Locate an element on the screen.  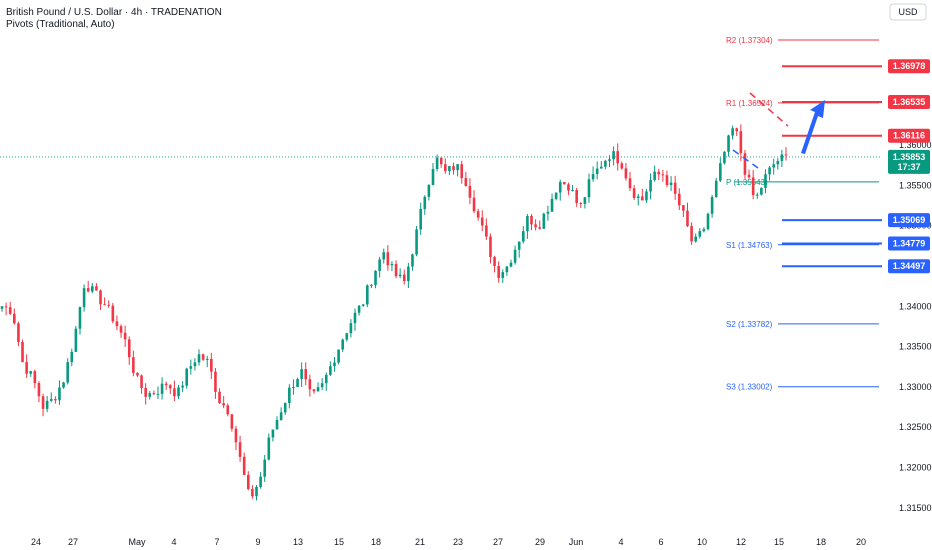
level-price-tag: 1.34779 is located at coordinates (909, 243).